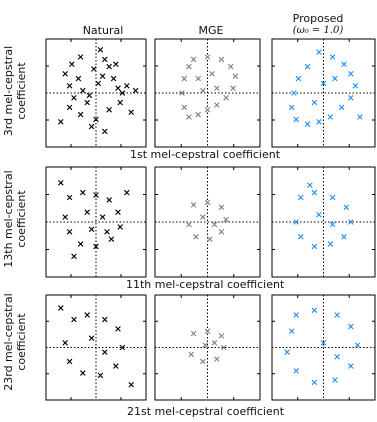 This screenshot has width=377, height=422. What do you see at coordinates (318, 18) in the screenshot?
I see `column-title-proposed: Proposed` at bounding box center [318, 18].